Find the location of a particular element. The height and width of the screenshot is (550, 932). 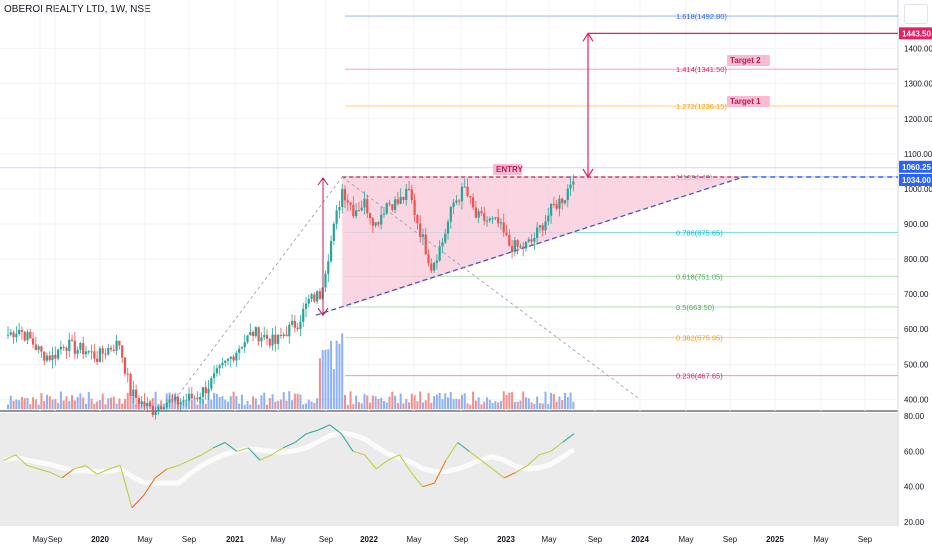

target2-label-bg is located at coordinates (748, 60).